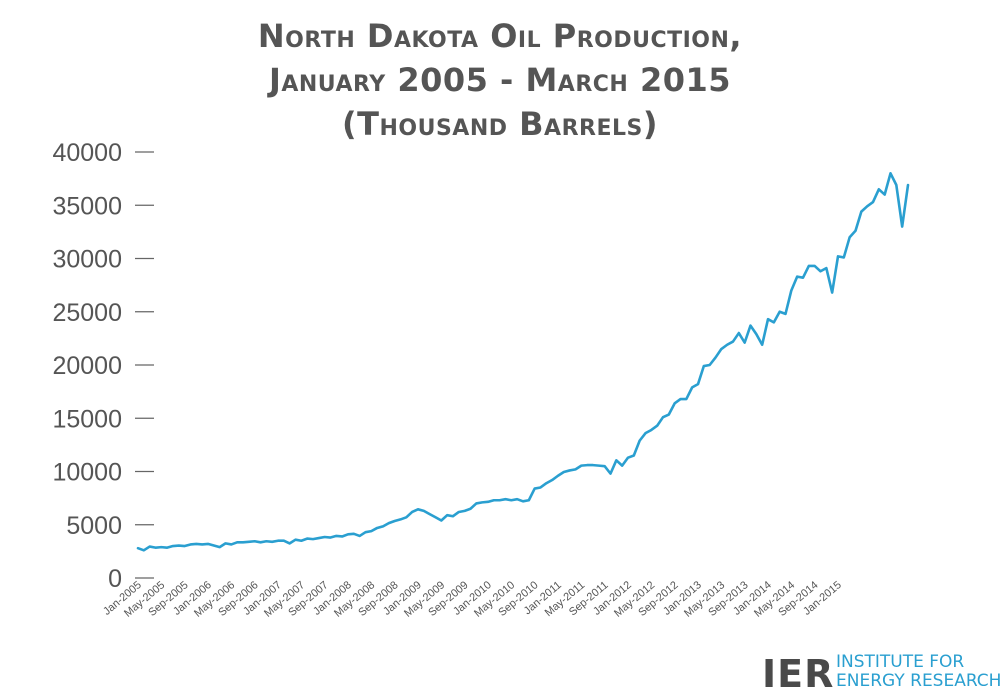 This screenshot has height=700, width=1000. Describe the element at coordinates (798, 674) in the screenshot. I see `logo-mark: IER` at that location.